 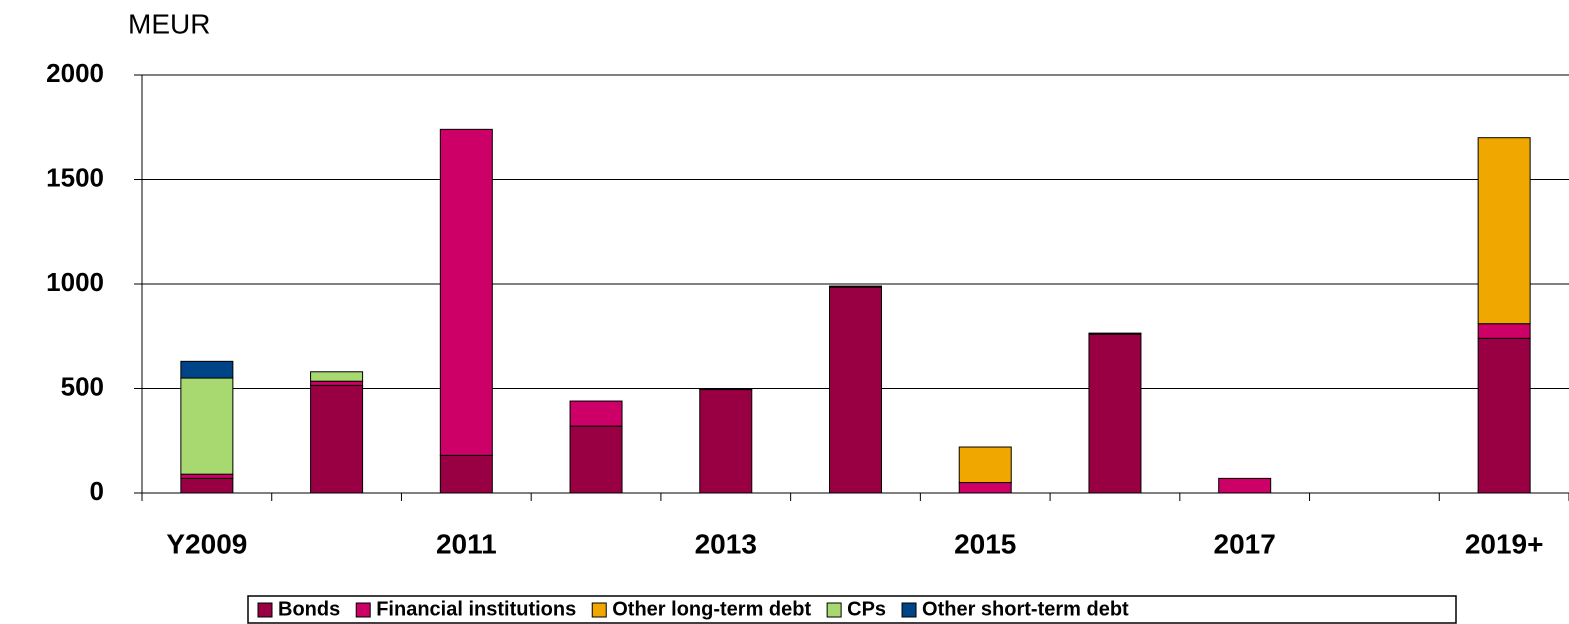 What do you see at coordinates (82, 386) in the screenshot?
I see `y-tick-label: 500` at bounding box center [82, 386].